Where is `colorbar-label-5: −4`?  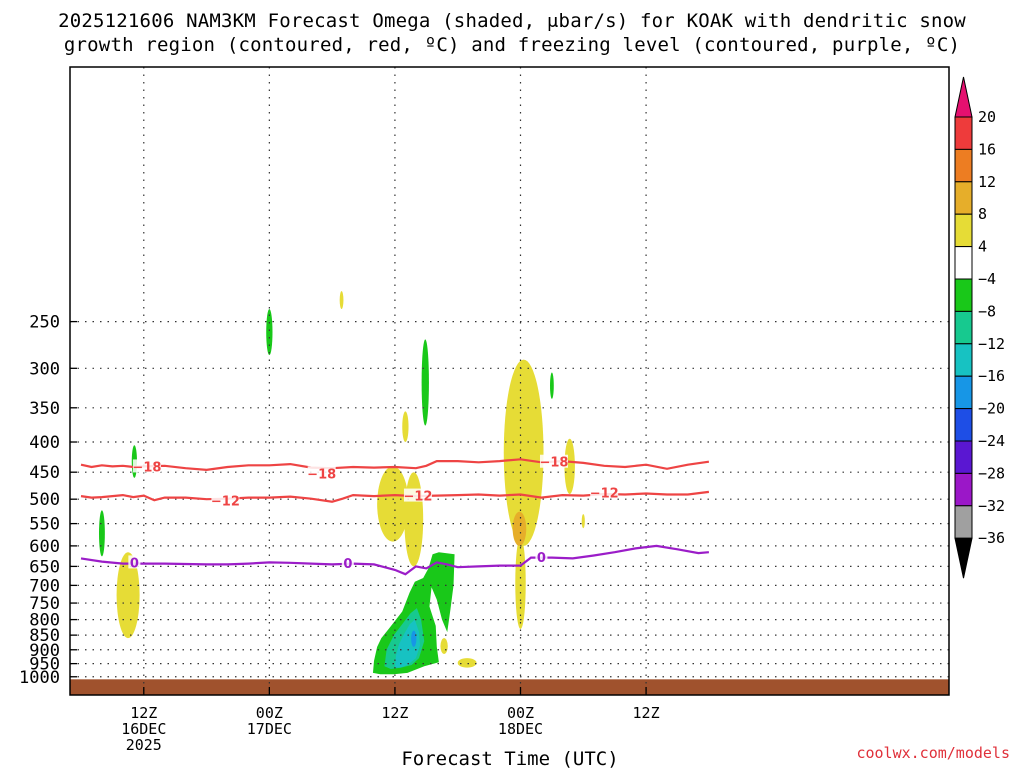 colorbar-label-5: −4 is located at coordinates (987, 279).